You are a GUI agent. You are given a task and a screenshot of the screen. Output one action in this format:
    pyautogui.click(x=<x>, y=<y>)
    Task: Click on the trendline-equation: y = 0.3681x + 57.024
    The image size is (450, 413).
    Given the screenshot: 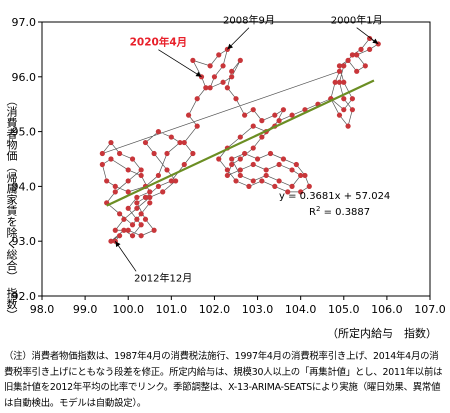 What is the action you would take?
    pyautogui.click(x=334, y=196)
    